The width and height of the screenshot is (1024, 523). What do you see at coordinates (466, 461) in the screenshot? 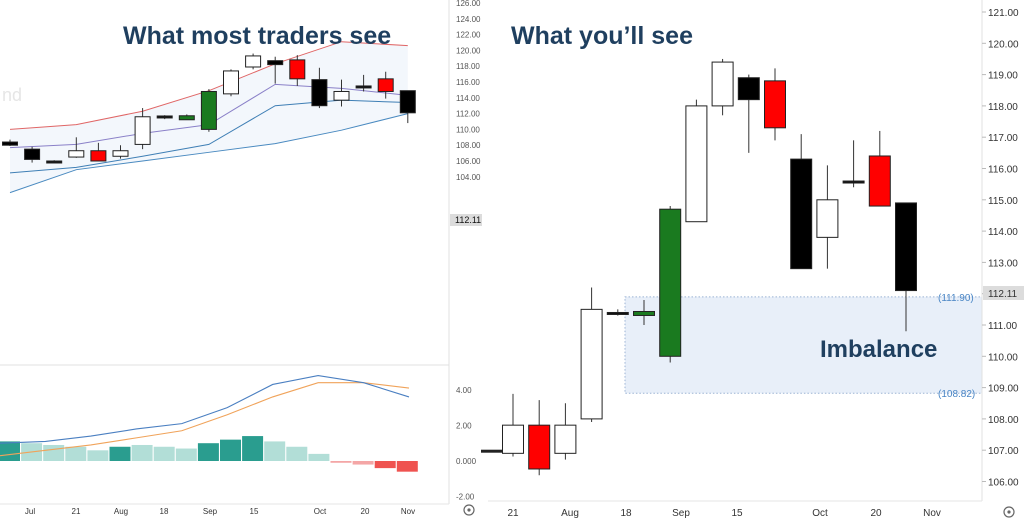
I see `indicator-y-tick: 0.000` at bounding box center [466, 461].